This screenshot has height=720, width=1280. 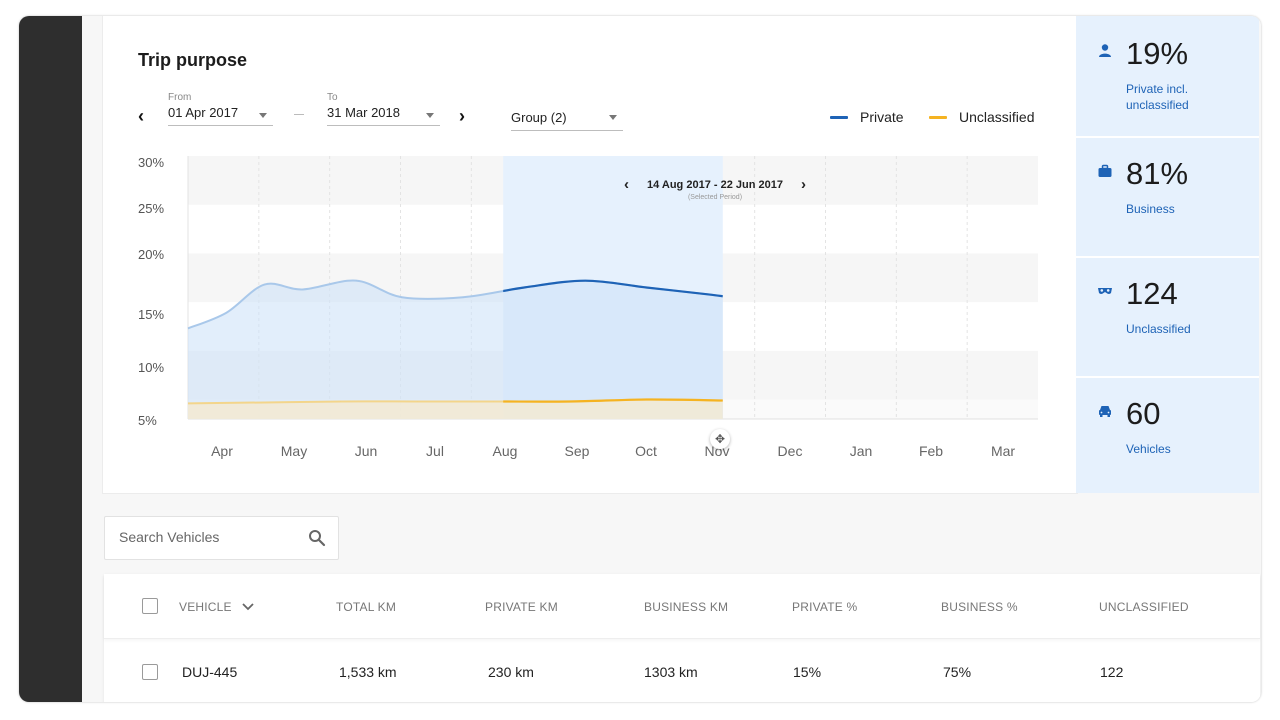 I want to click on column-header-private-pct: PRIVATE %, so click(x=825, y=607).